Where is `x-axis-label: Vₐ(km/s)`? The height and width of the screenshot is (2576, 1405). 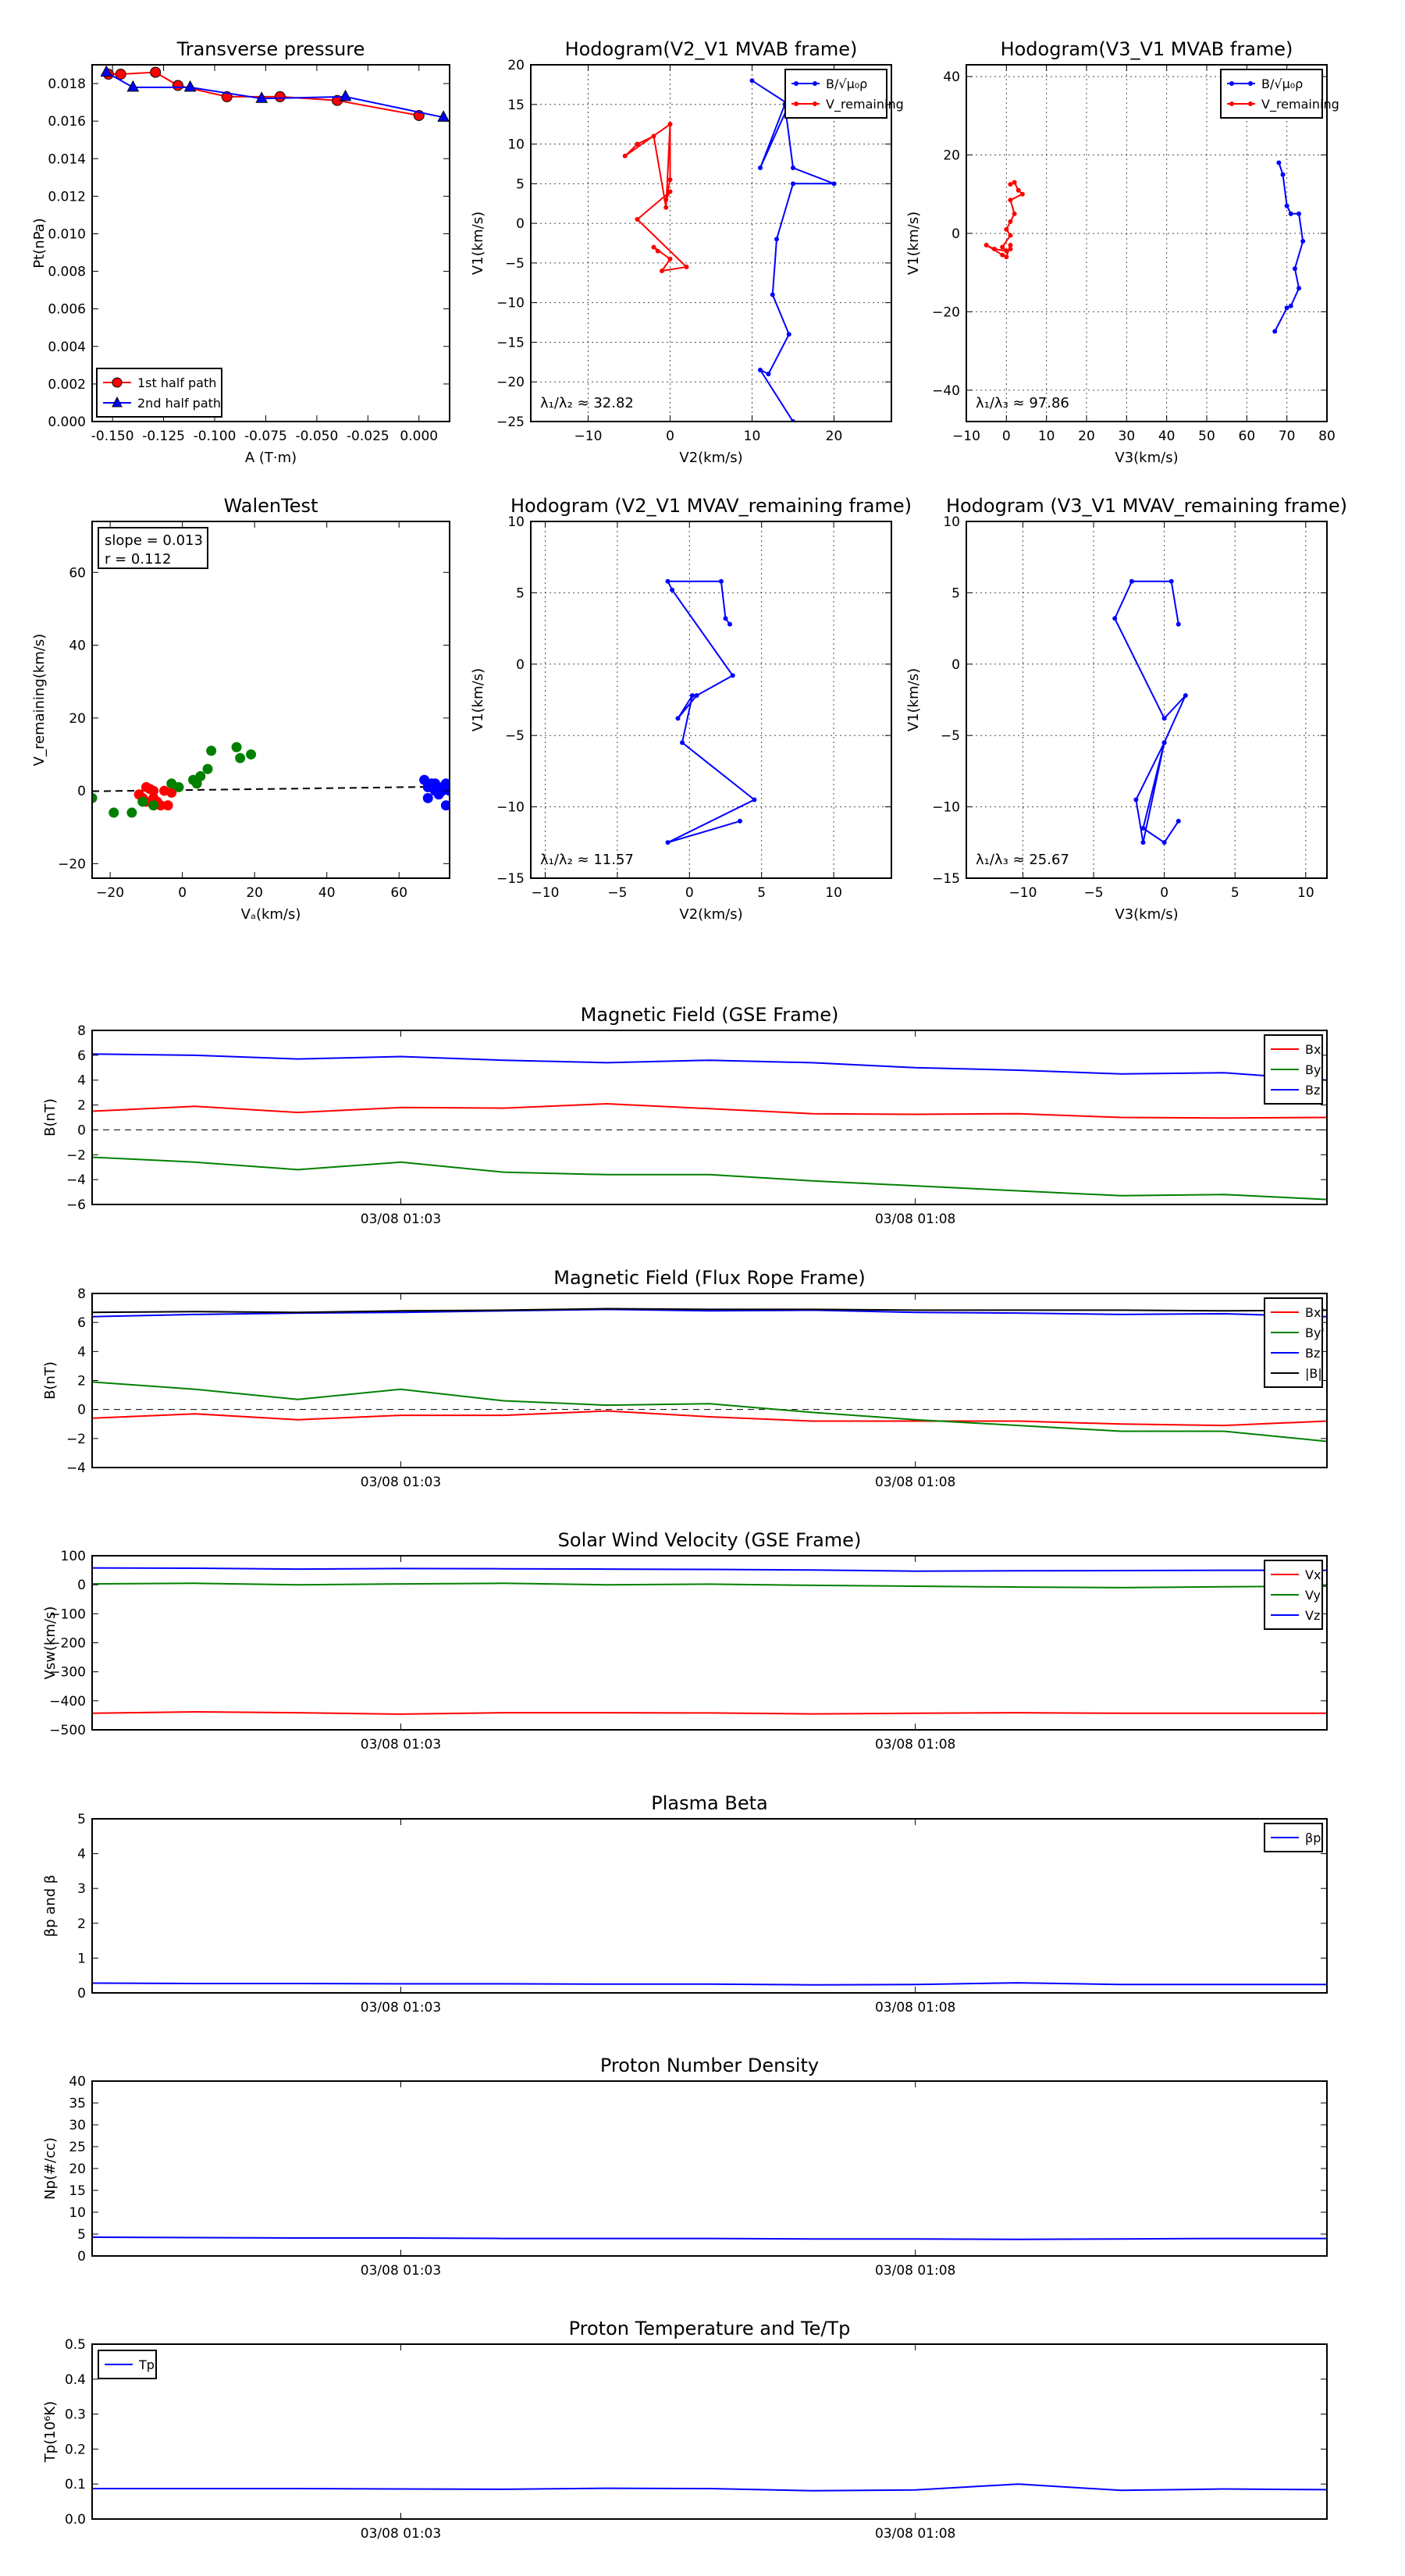 x-axis-label: Vₐ(km/s) is located at coordinates (271, 914).